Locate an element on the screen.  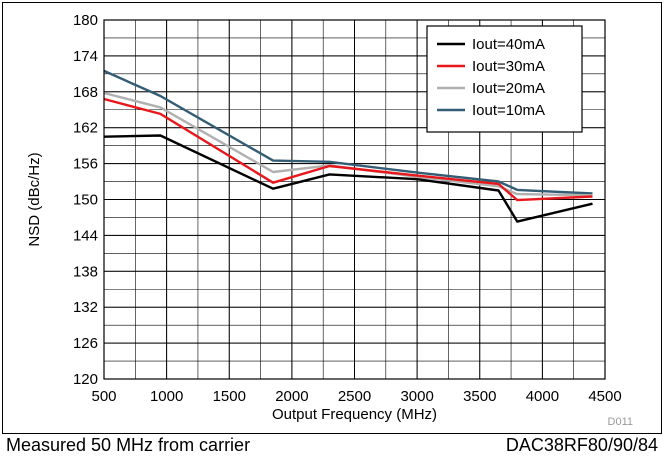
x-tick-label: 500 is located at coordinates (103, 396).